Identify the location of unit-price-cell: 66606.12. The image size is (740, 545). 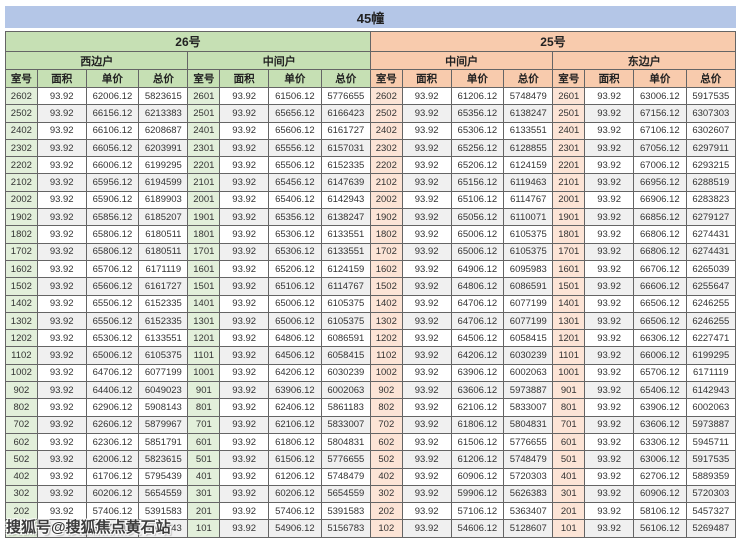
(660, 286).